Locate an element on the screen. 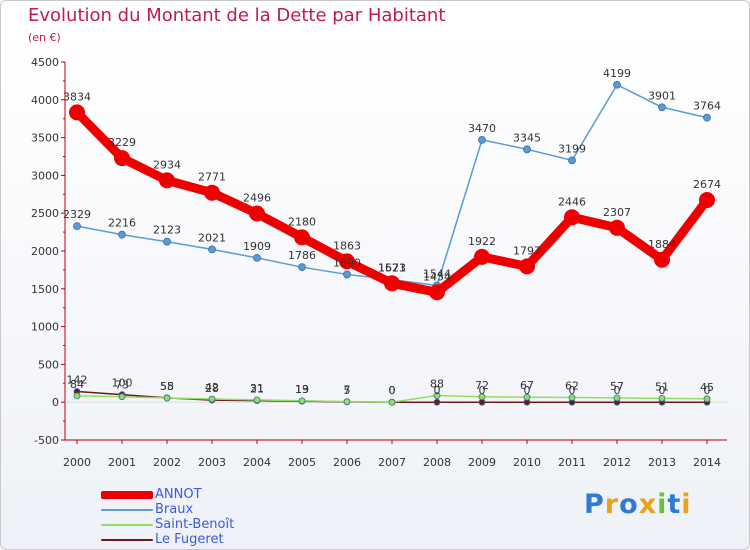 Image resolution: width=750 pixels, height=550 pixels. data-label: 31 is located at coordinates (257, 388).